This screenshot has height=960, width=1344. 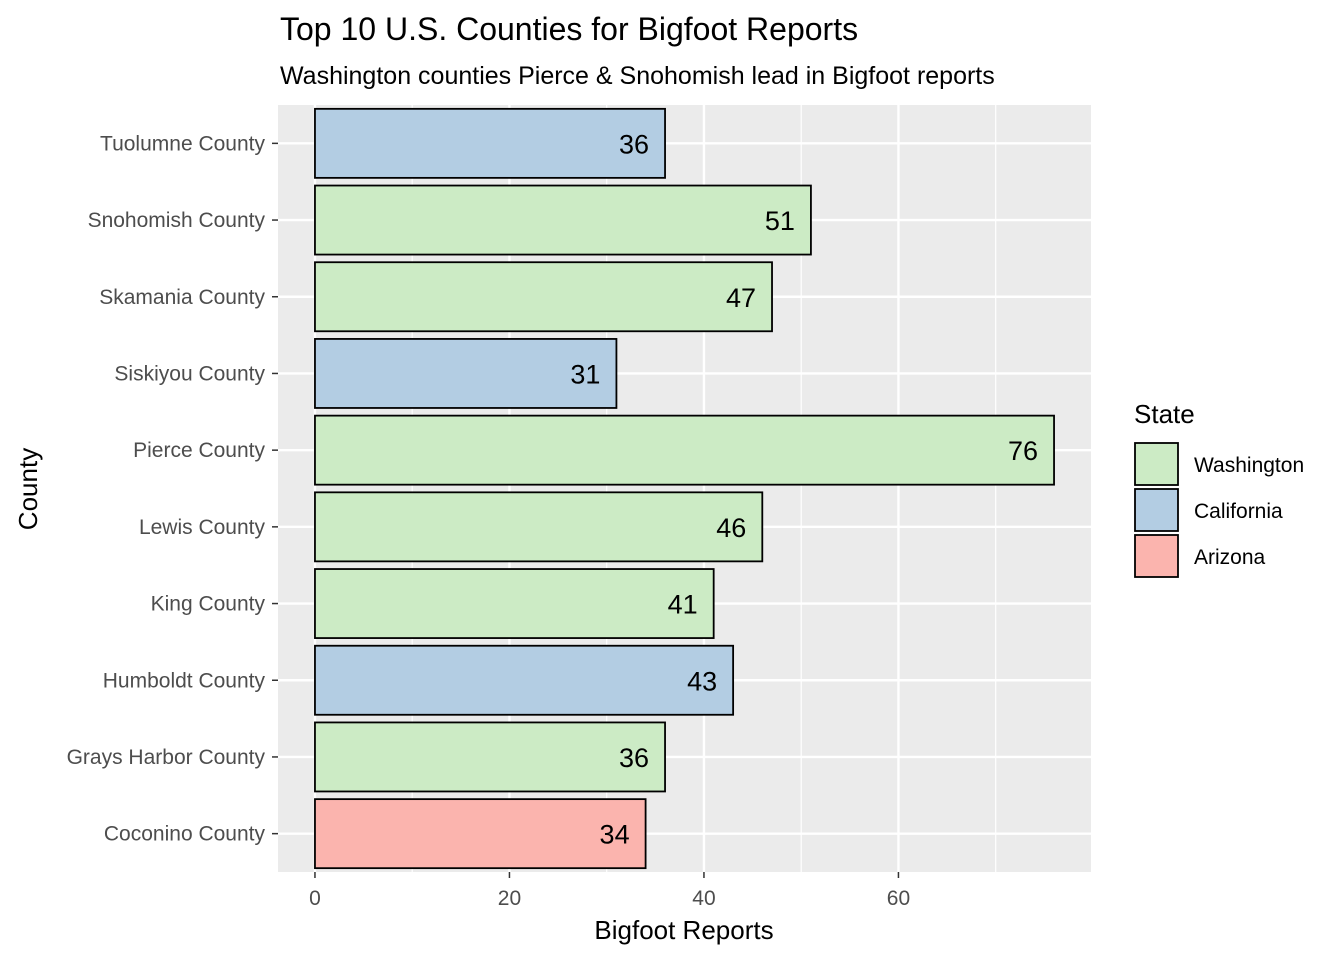 I want to click on x-tick-label: 0, so click(x=315, y=898).